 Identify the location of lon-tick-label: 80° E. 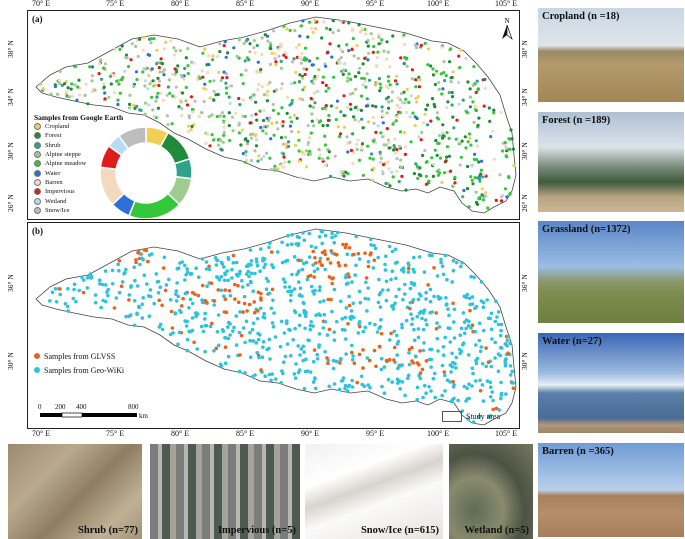
(180, 433).